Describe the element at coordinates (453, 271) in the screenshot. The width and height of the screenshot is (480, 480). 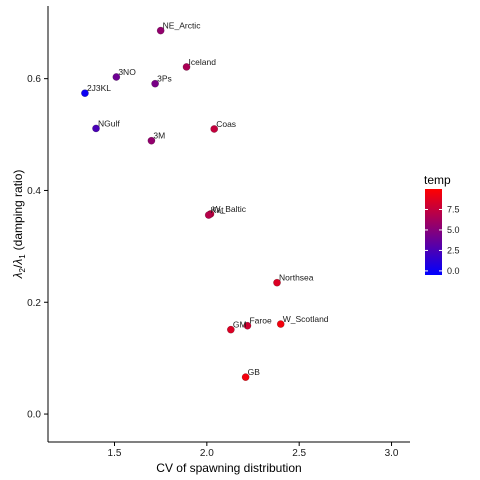
I see `legend-tick-label: 0.0` at that location.